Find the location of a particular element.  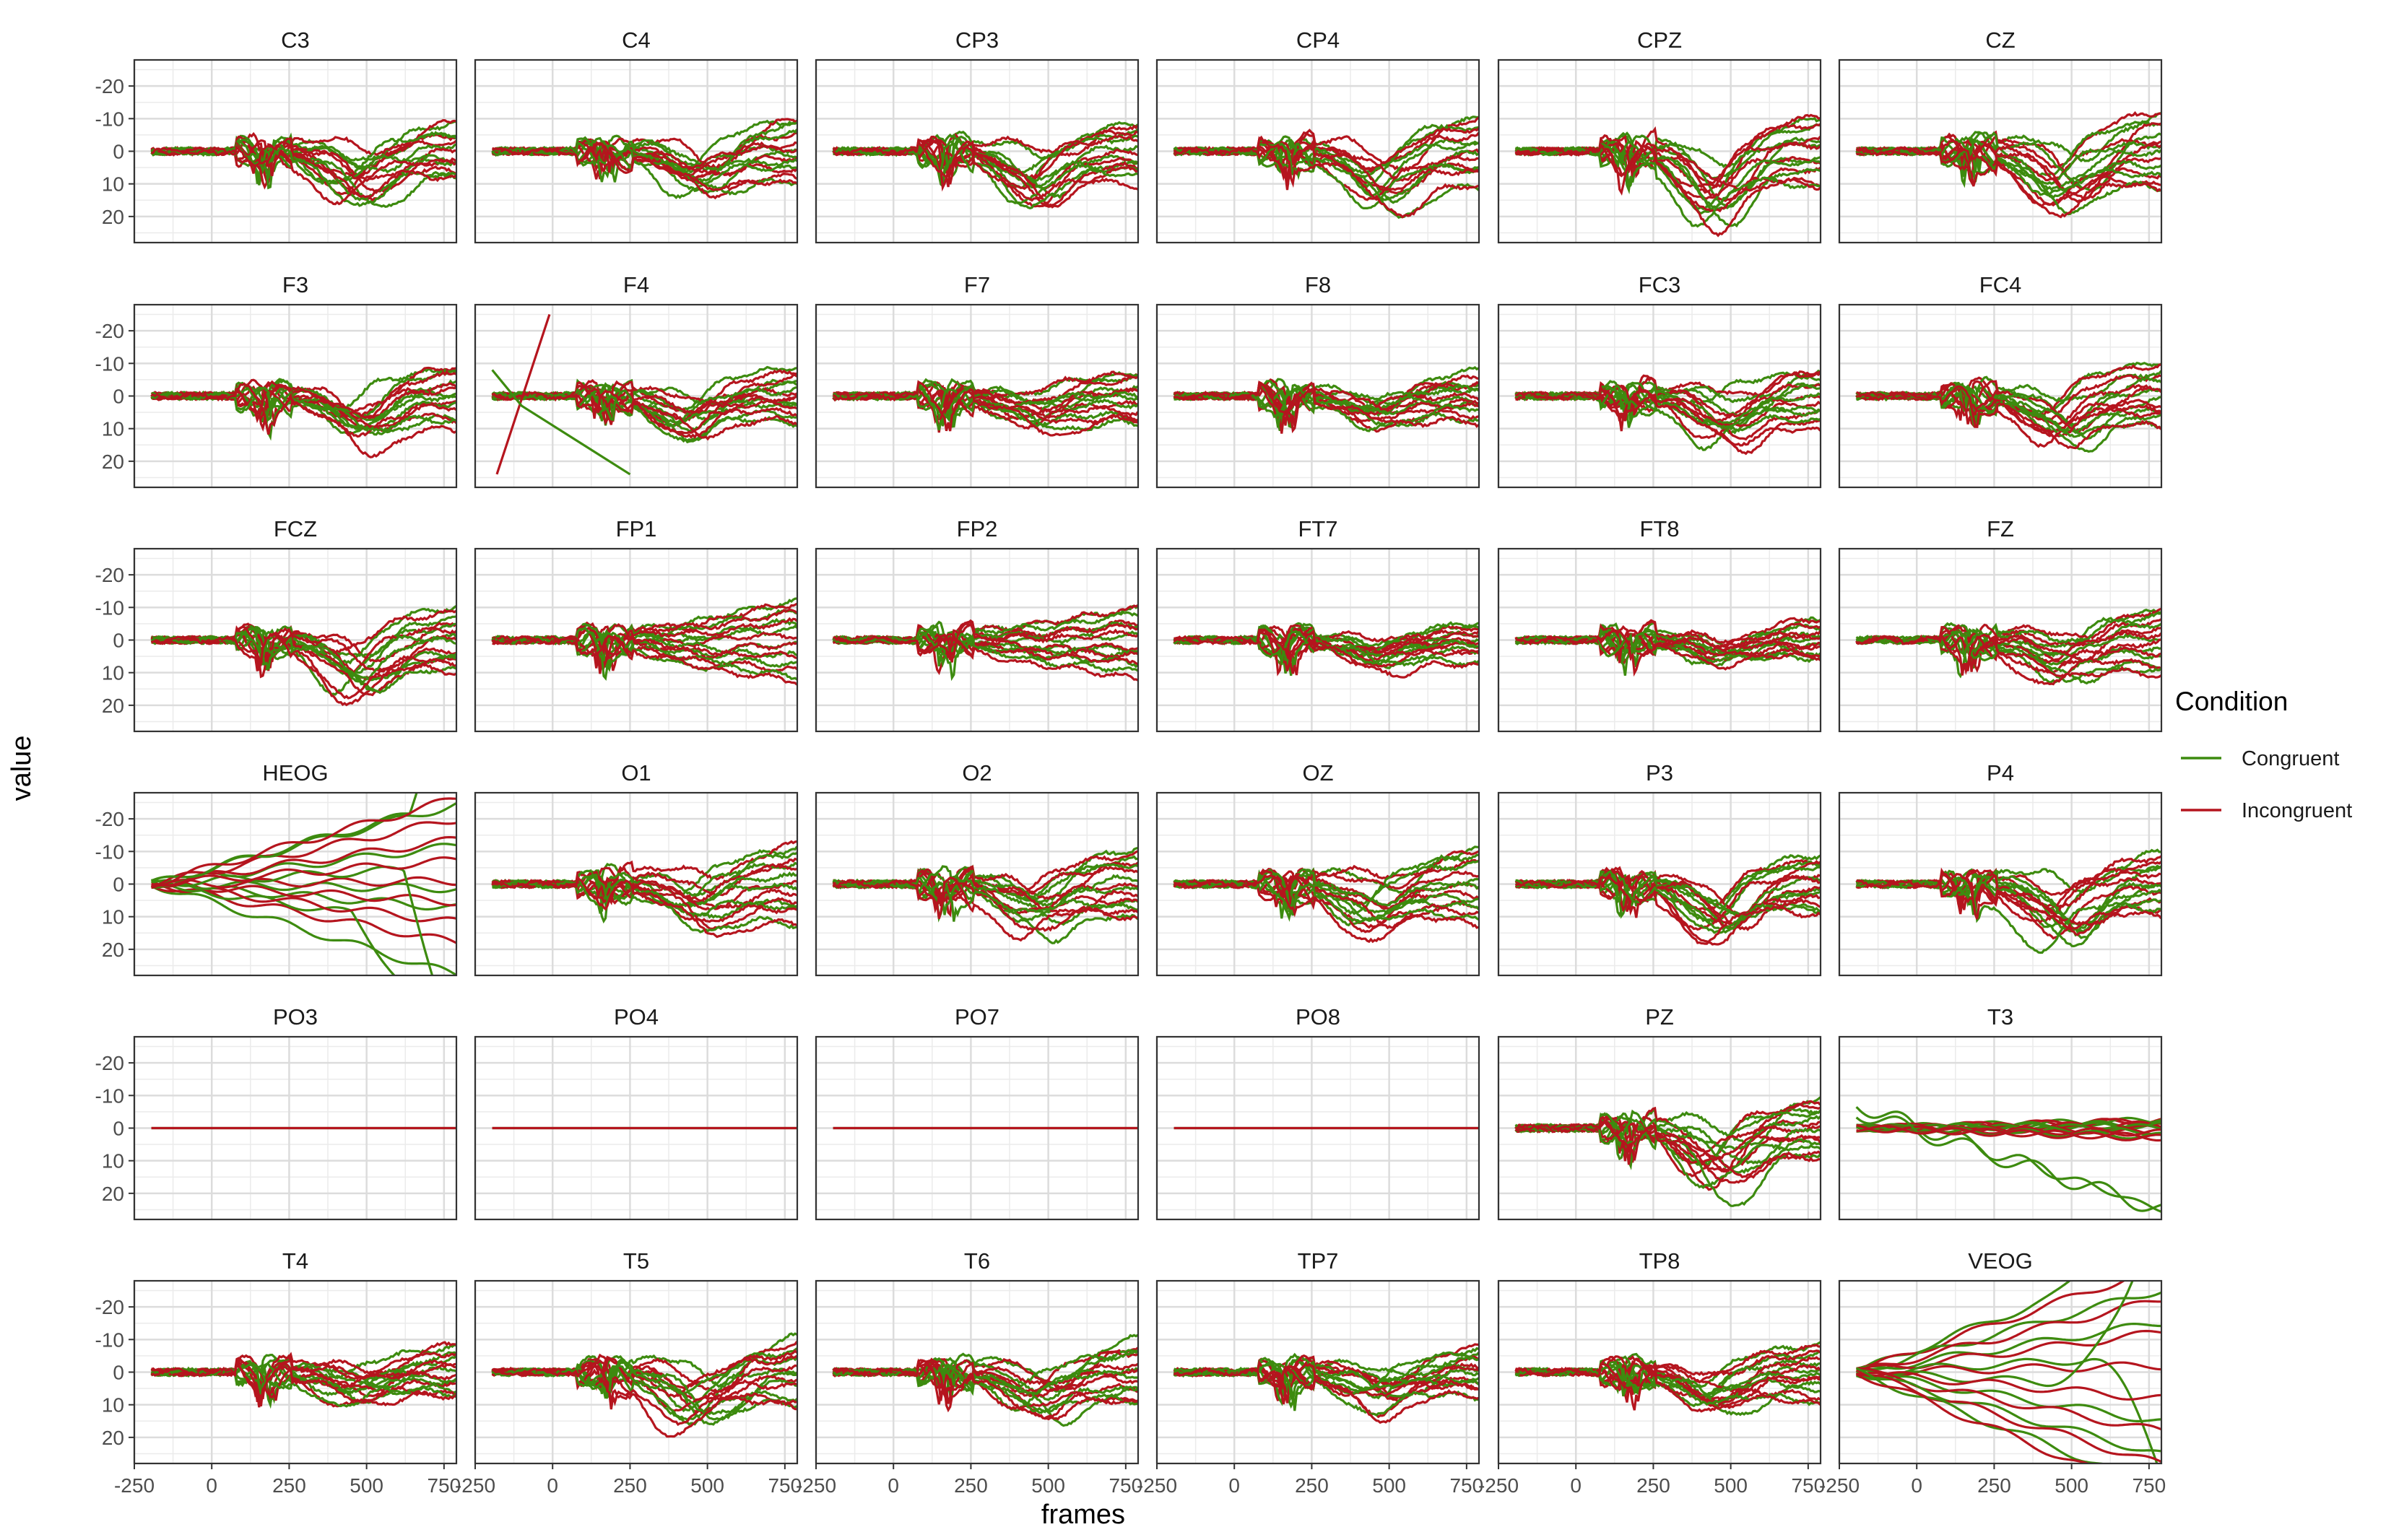

facet-panel-tp7: TP7 -250 0 250 500 750 is located at coordinates (1310, 1372).